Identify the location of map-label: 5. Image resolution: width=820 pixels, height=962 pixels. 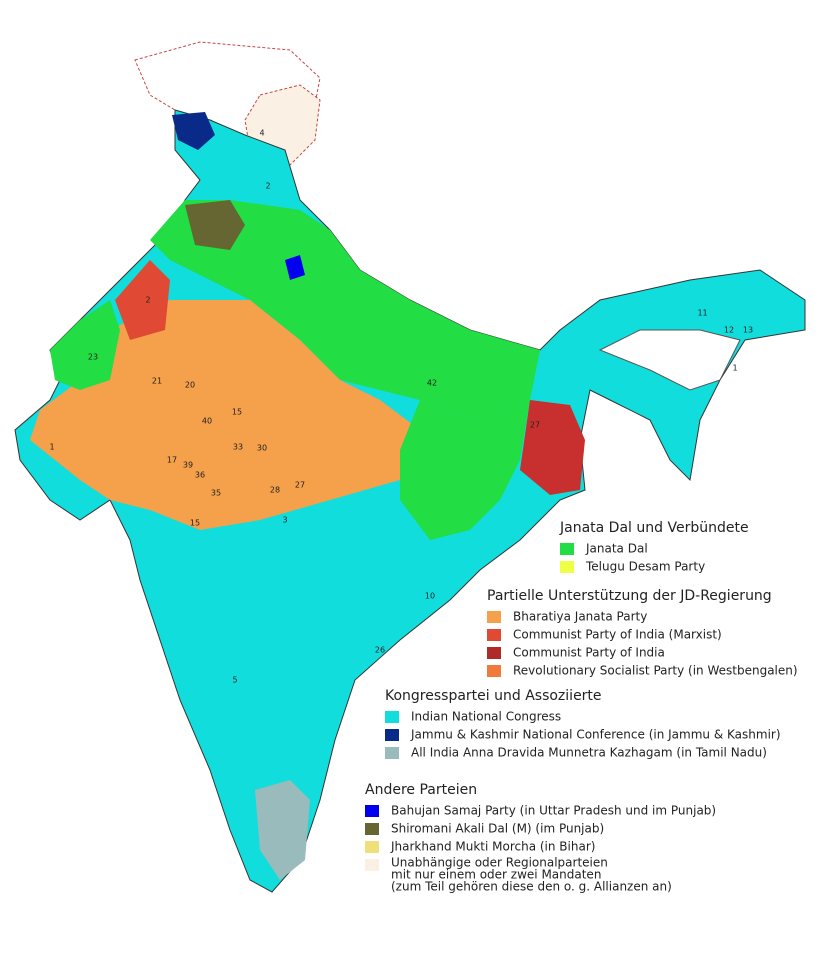
(234, 680).